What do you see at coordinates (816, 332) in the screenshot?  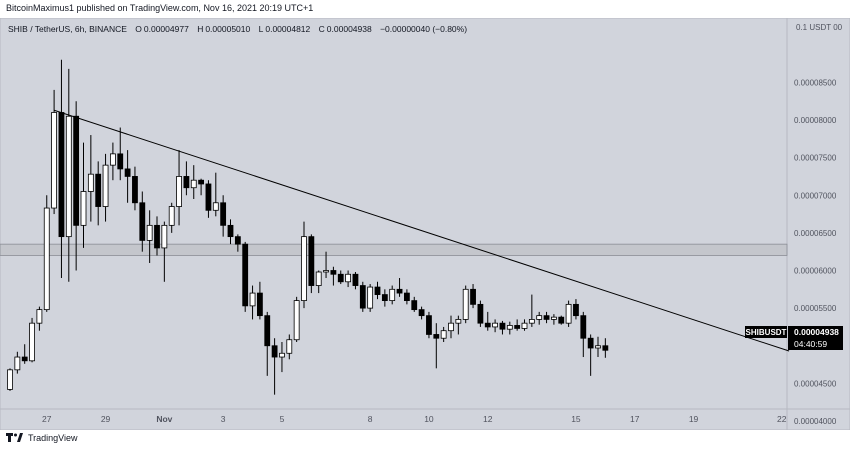 I see `price-tag-value: 0.00004938` at bounding box center [816, 332].